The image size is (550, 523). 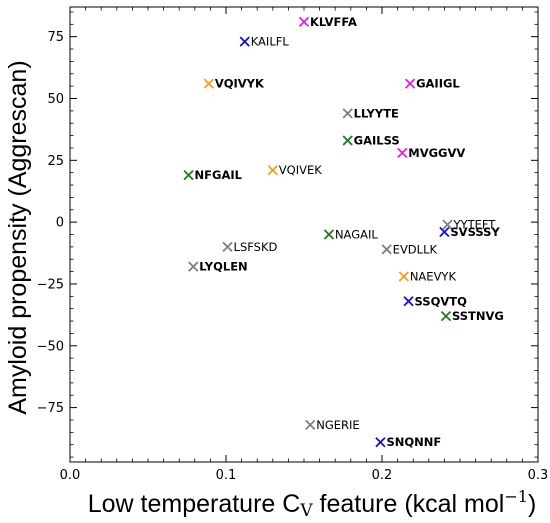 I want to click on x-tick-label: 0.0, so click(x=70, y=475).